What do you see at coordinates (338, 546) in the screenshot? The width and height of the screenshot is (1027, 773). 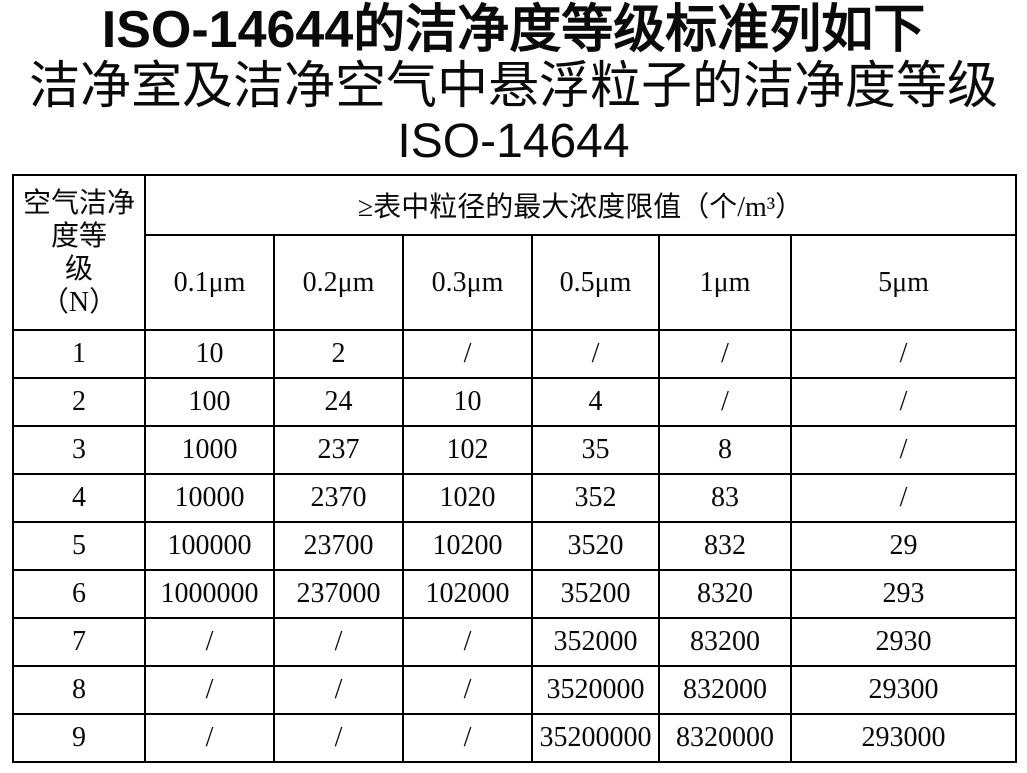 I see `concentration-value-cell: 23700` at bounding box center [338, 546].